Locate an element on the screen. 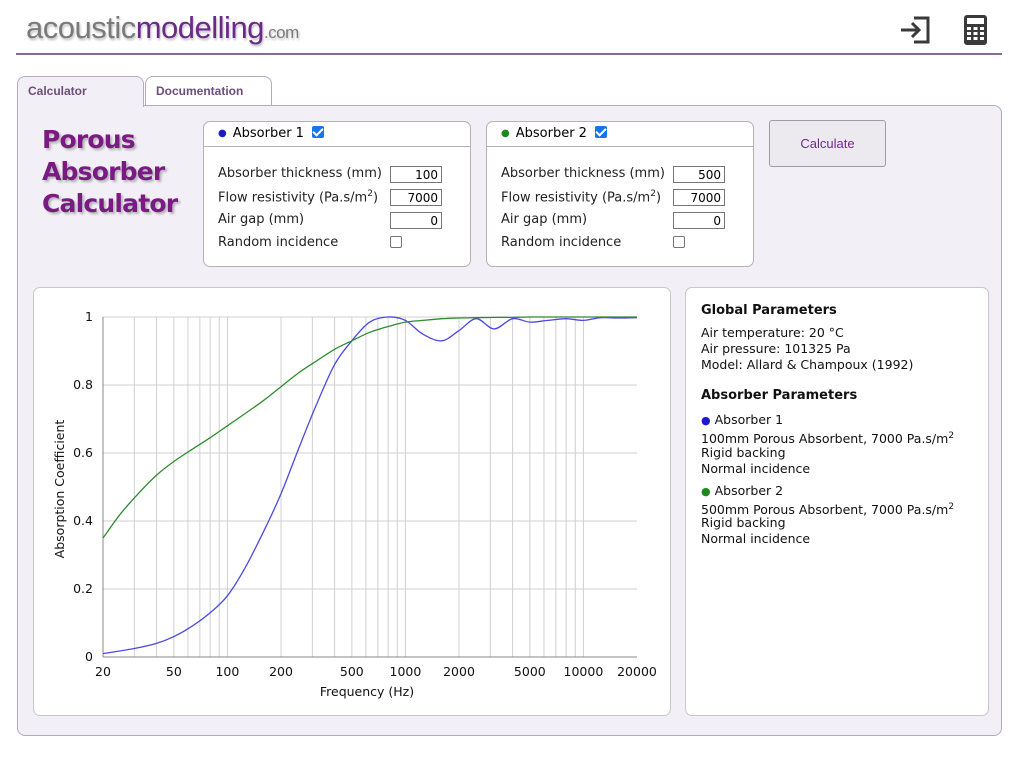  absorber-2-thickness-input: 500 is located at coordinates (699, 174).